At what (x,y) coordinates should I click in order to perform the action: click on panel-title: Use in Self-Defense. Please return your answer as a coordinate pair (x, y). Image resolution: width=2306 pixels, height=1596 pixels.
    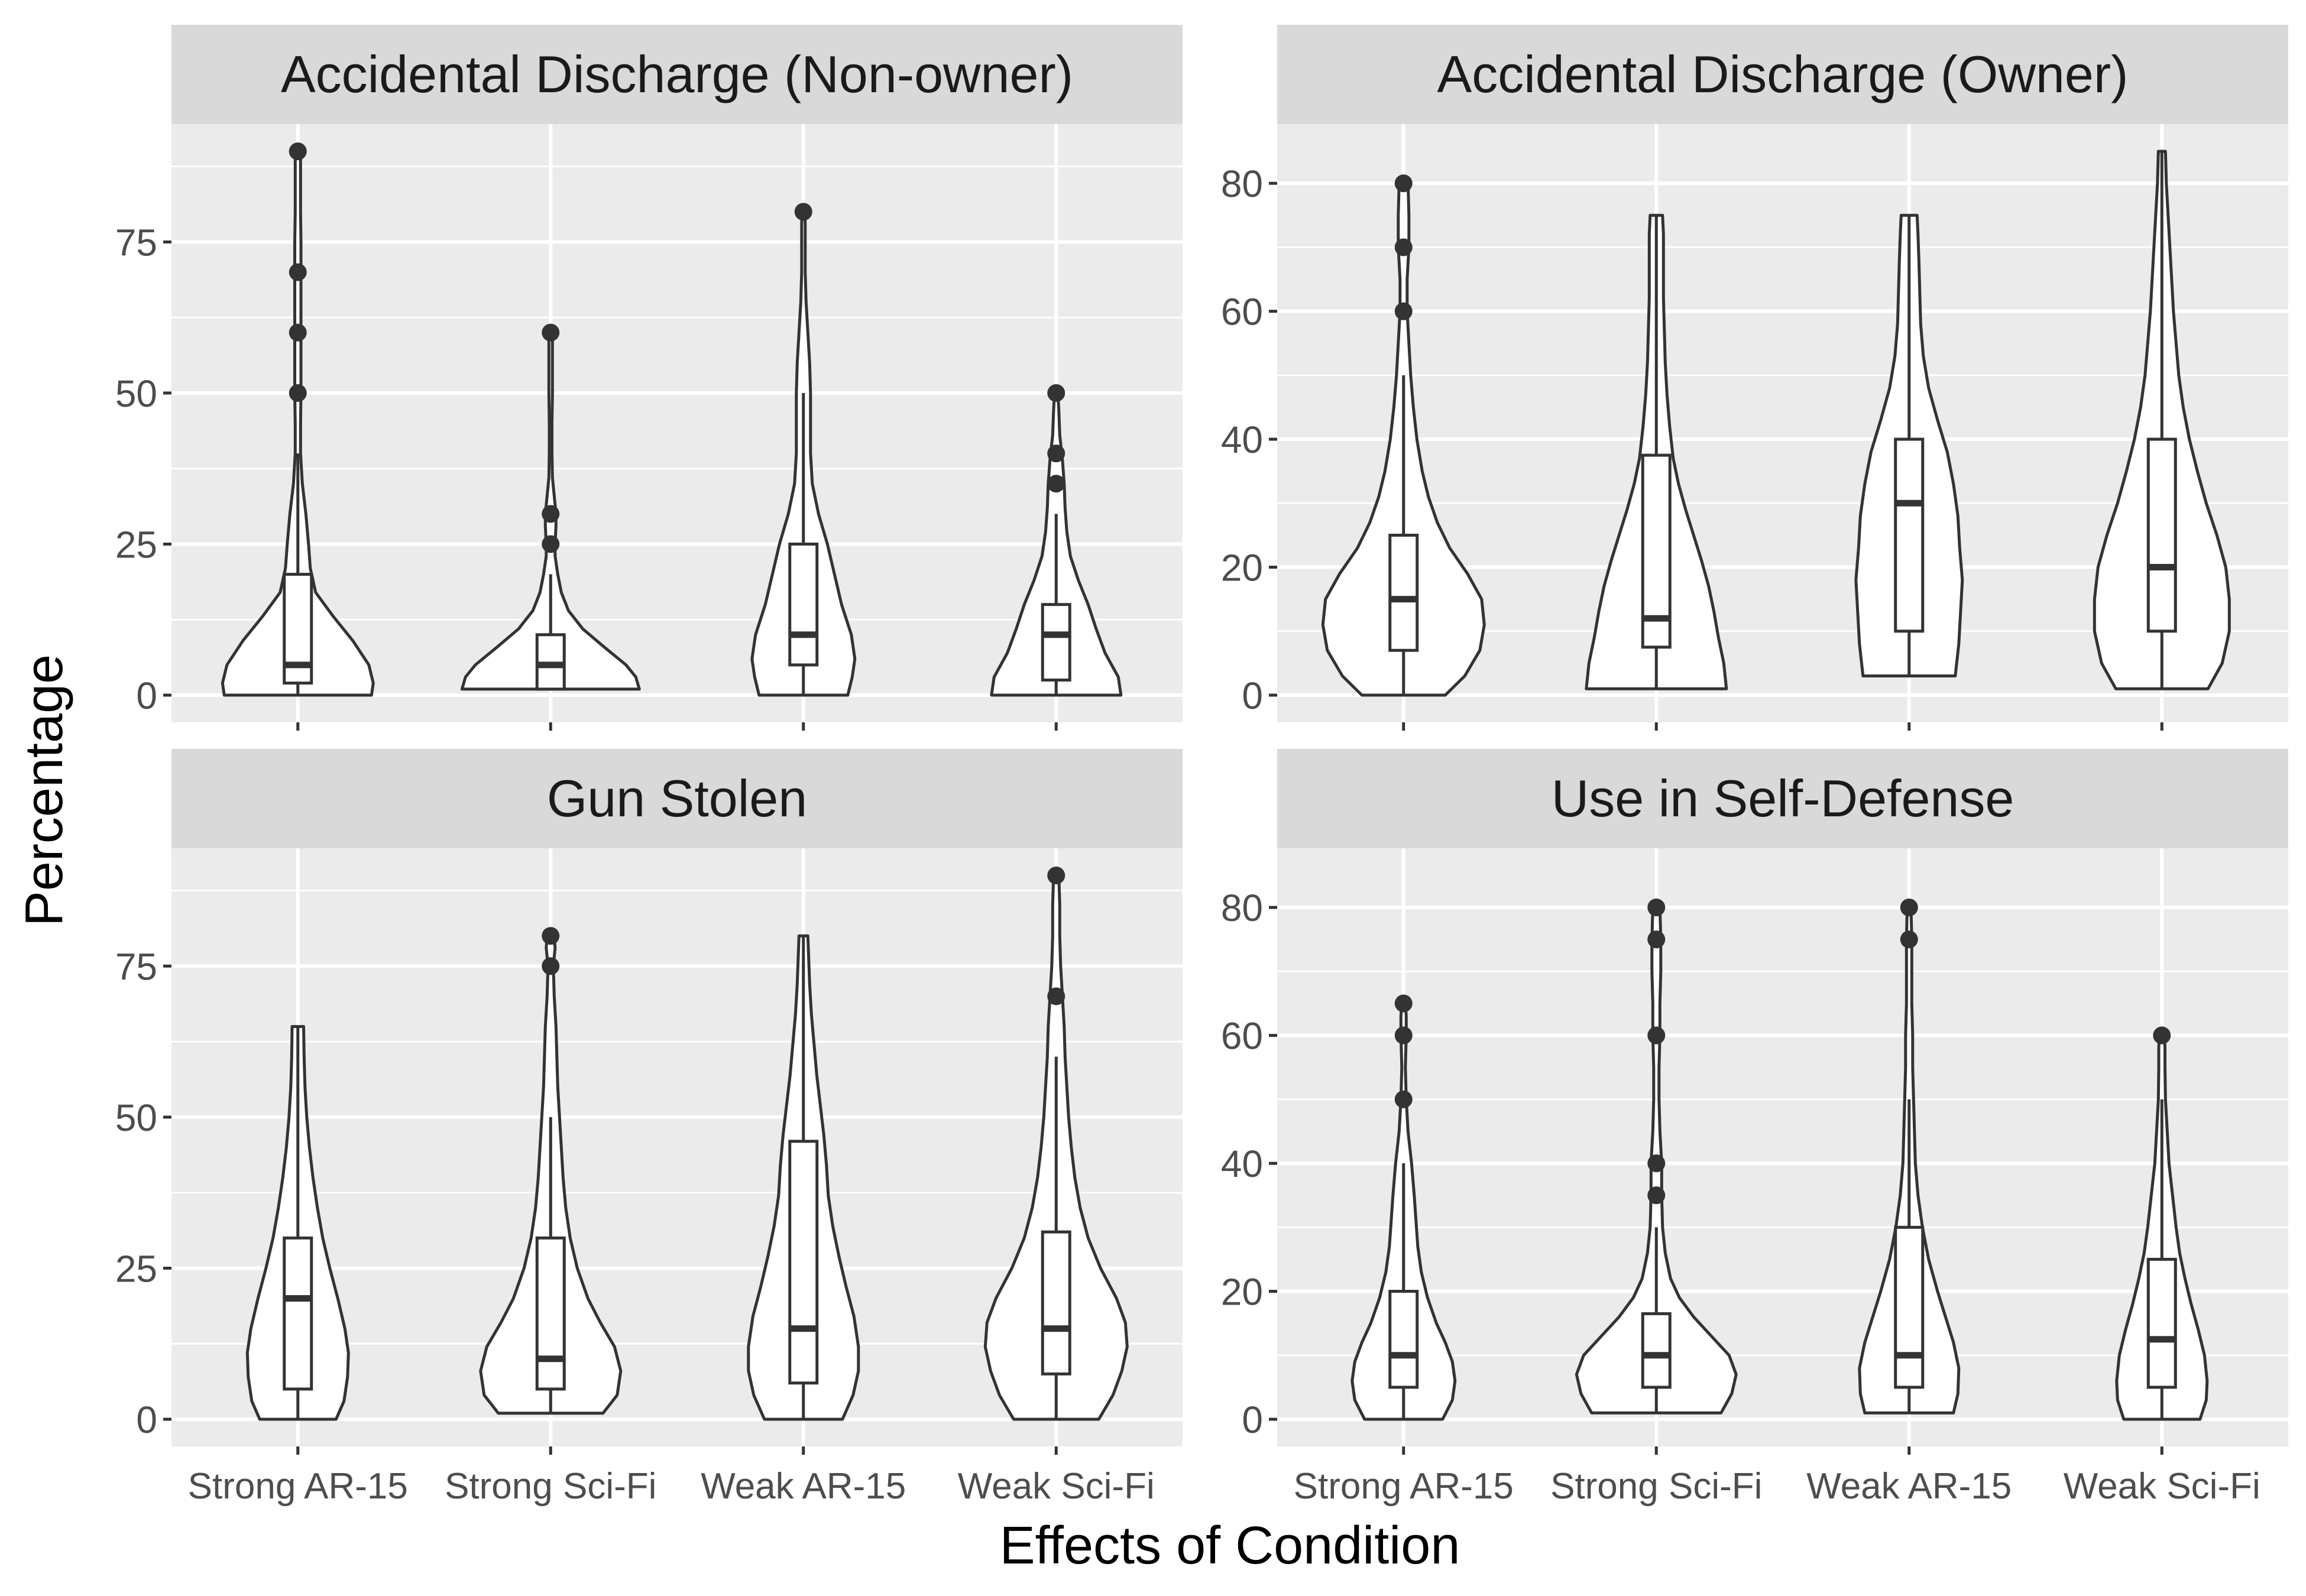
    Looking at the image, I should click on (1783, 798).